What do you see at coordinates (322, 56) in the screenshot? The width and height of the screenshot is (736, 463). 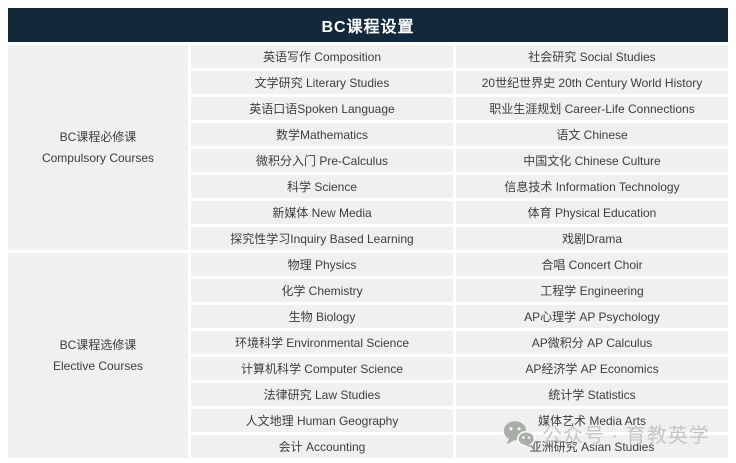 I see `course-cell: 英语写作 Composition` at bounding box center [322, 56].